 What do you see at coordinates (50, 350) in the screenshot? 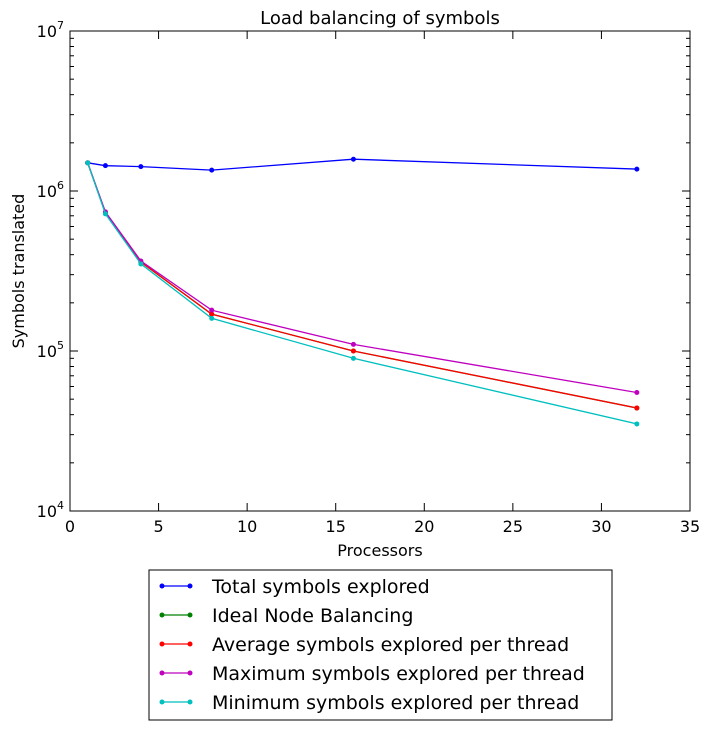
I see `y-tick-label: 10⁵` at bounding box center [50, 350].